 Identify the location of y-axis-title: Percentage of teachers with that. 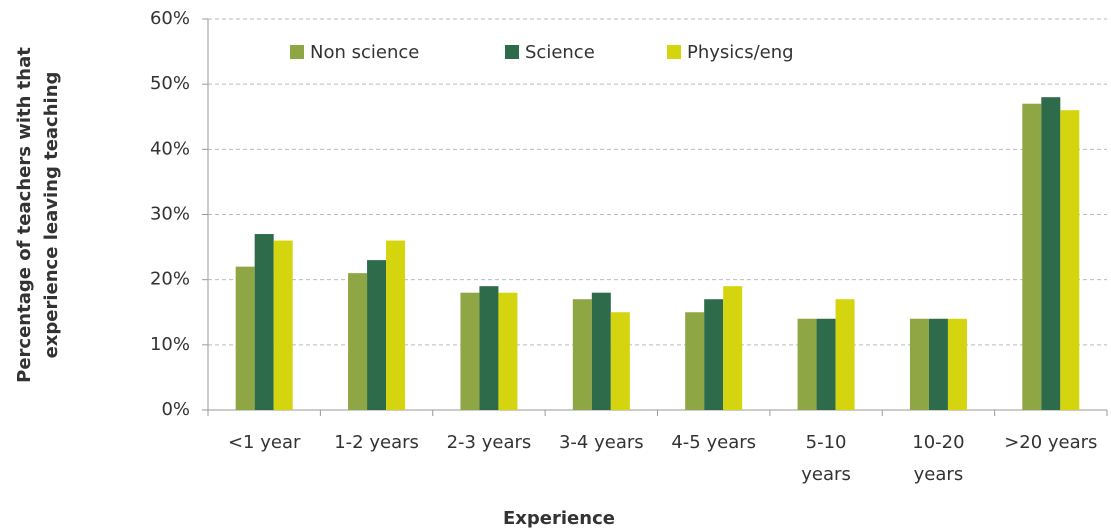
(24, 215).